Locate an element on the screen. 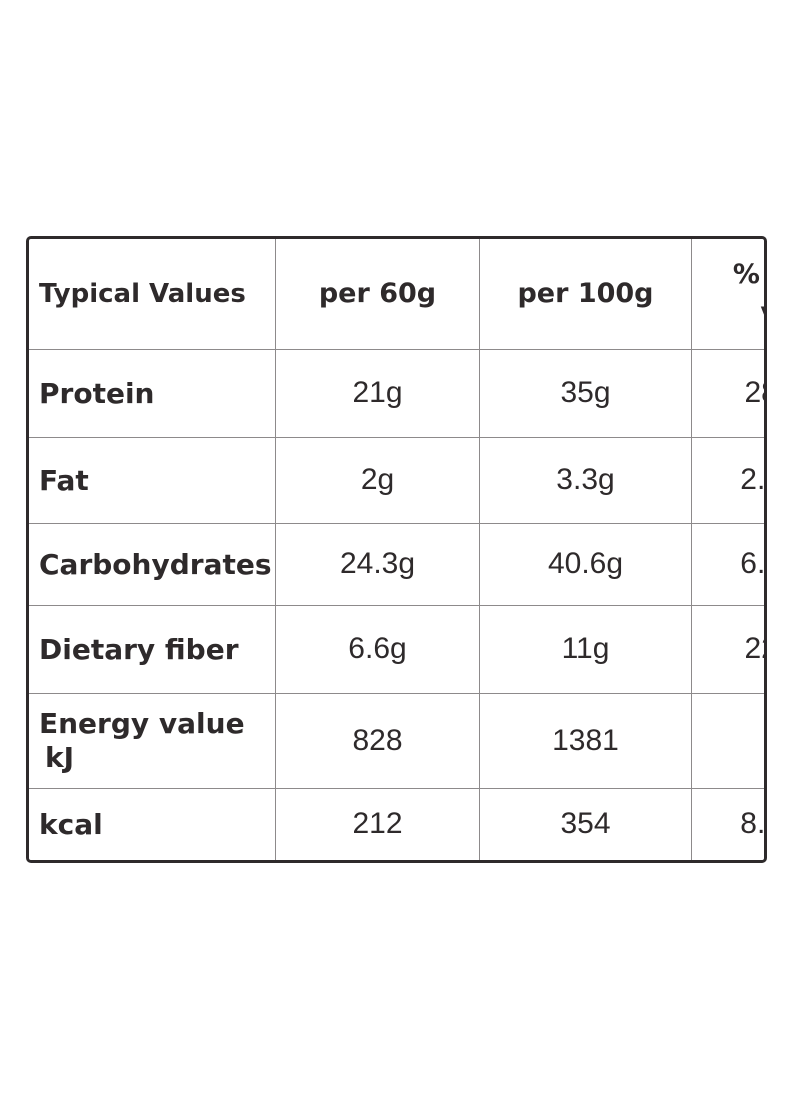 This screenshot has height=1096, width=800. value-per-100g: 11g is located at coordinates (585, 649).